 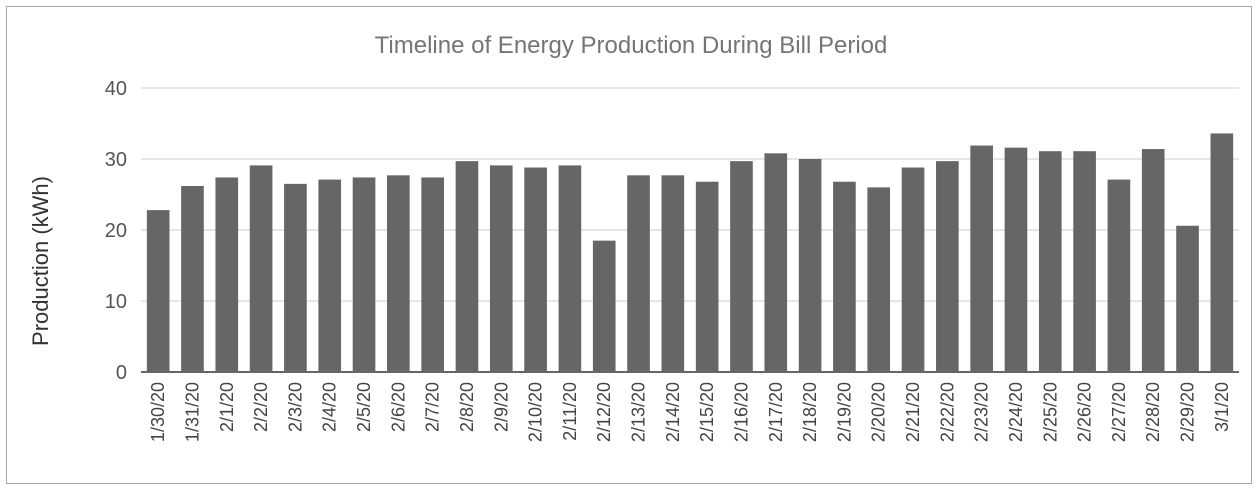 I want to click on y-tick-label: 20, so click(x=116, y=231).